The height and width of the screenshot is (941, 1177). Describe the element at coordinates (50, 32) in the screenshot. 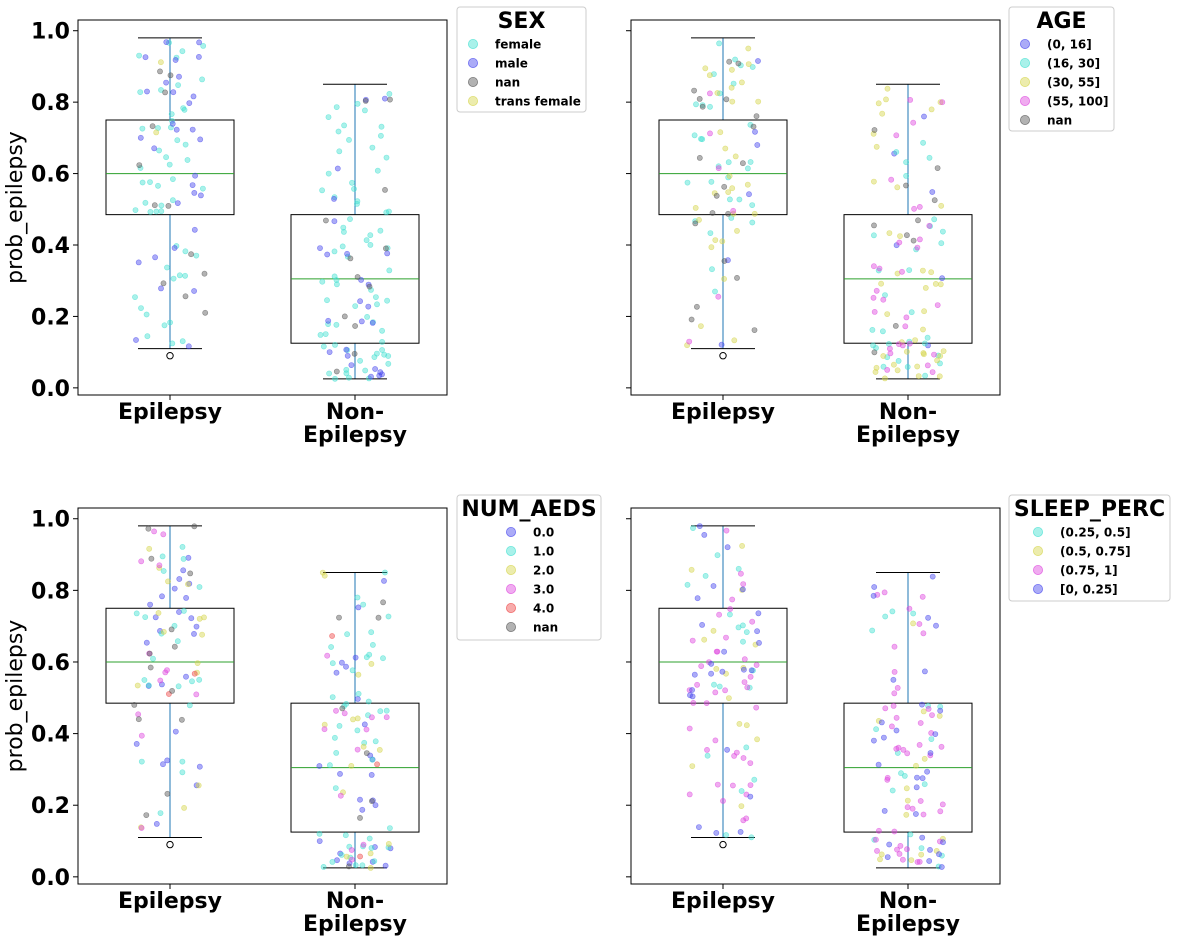

I see `y-tick-label: 1.0` at that location.